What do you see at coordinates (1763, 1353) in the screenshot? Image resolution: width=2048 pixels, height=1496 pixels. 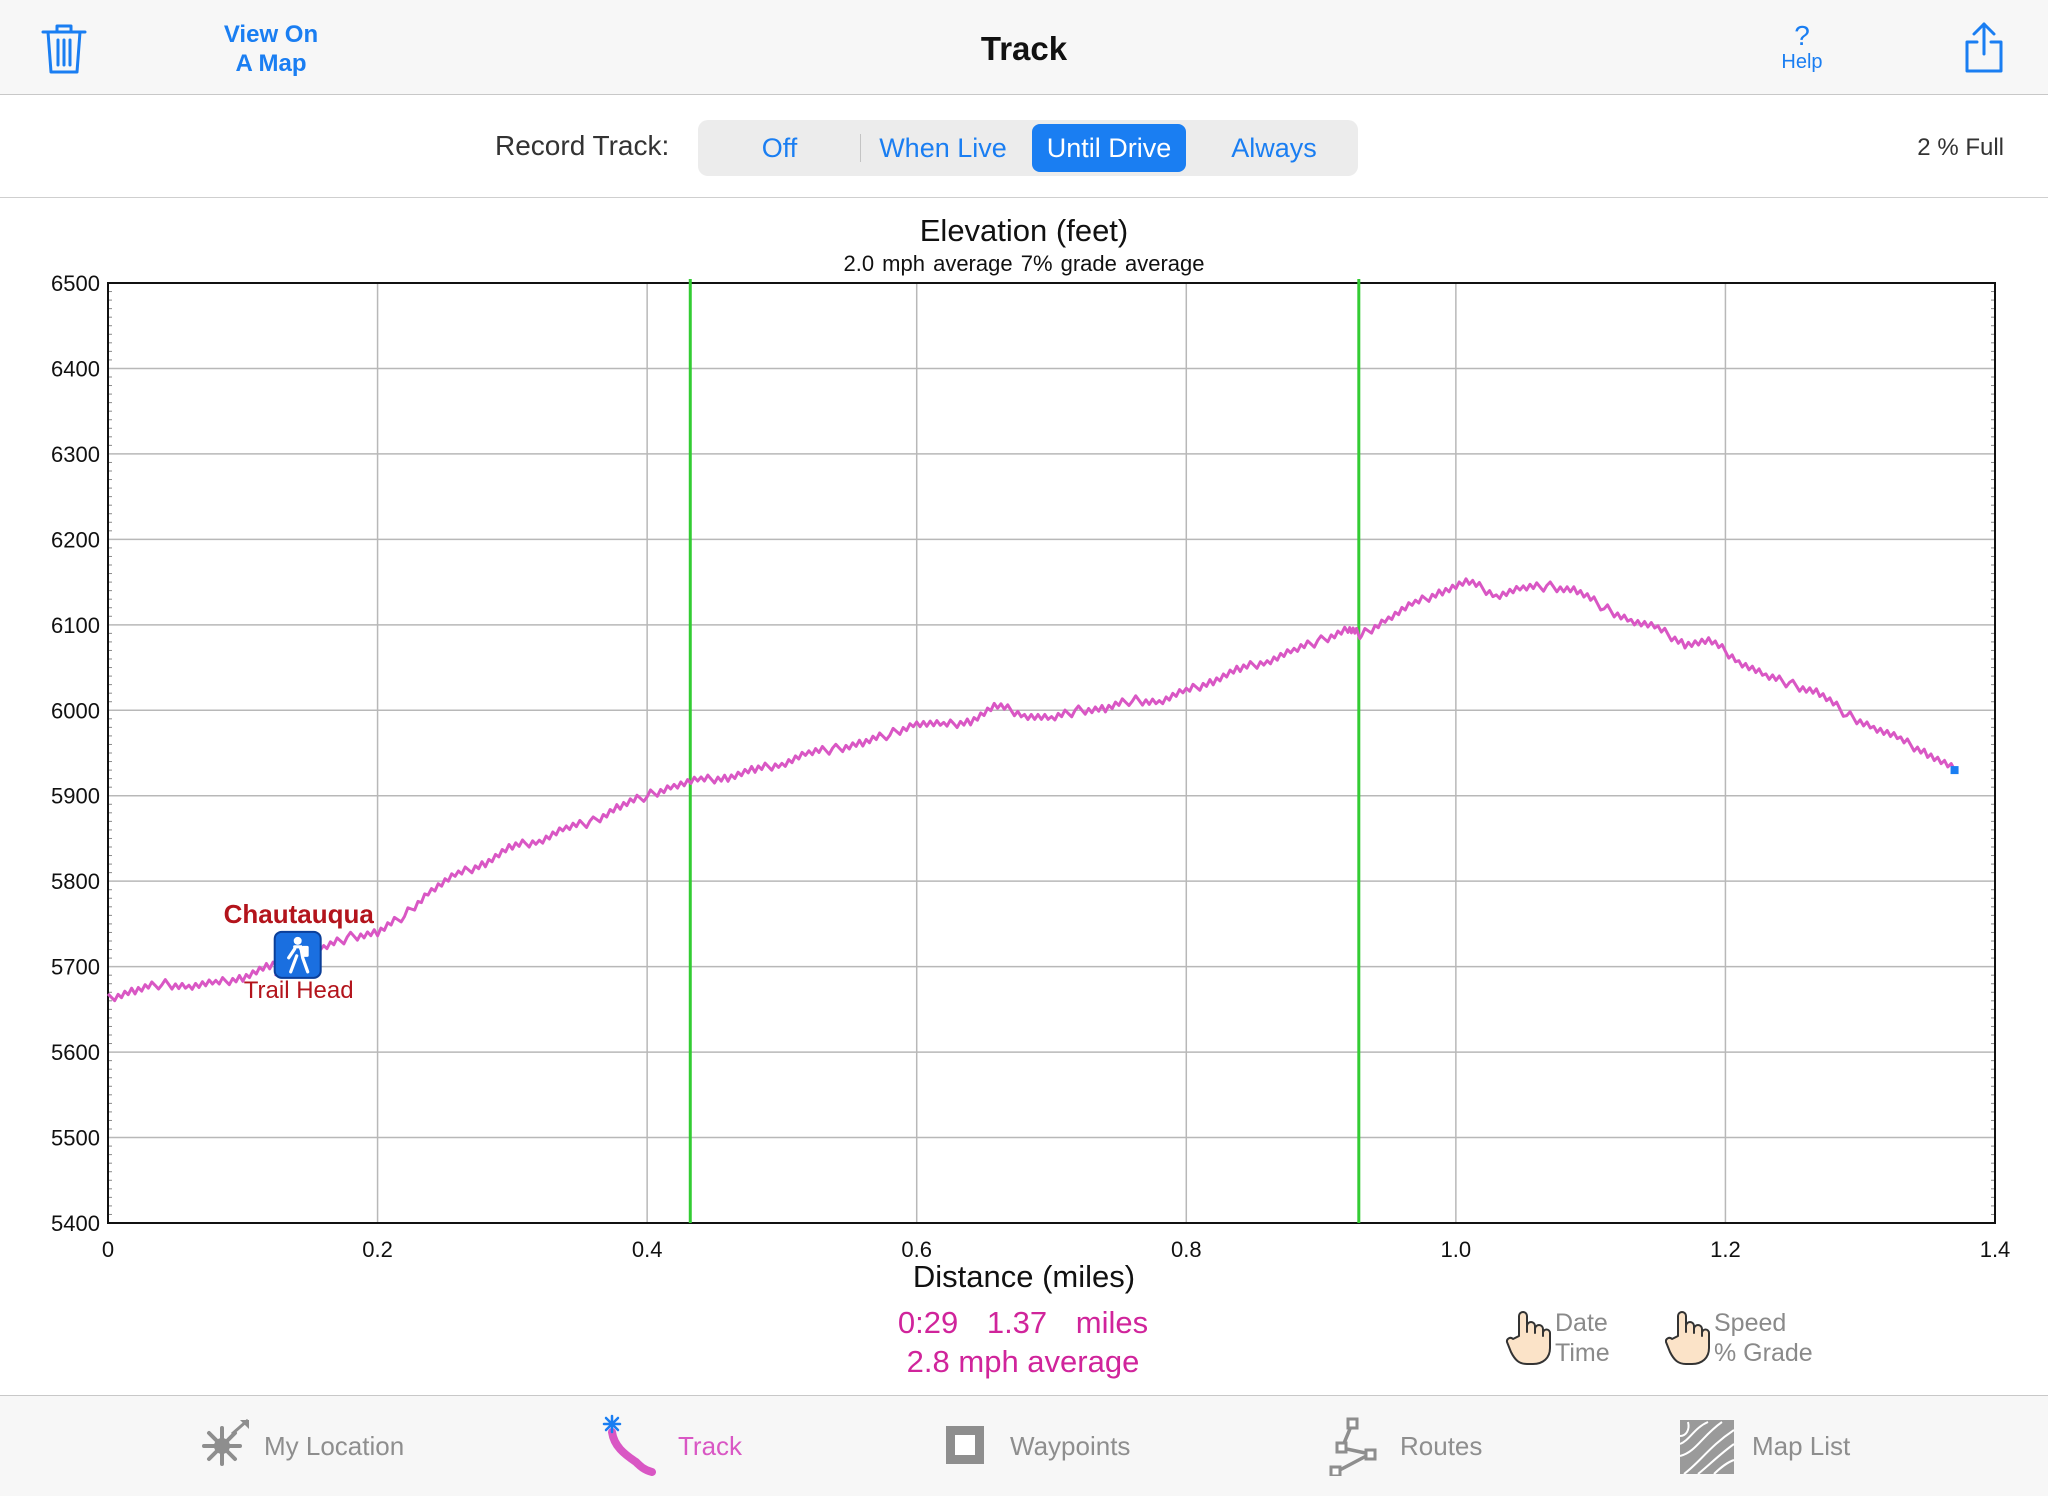 I see `grade-label: % Grade` at bounding box center [1763, 1353].